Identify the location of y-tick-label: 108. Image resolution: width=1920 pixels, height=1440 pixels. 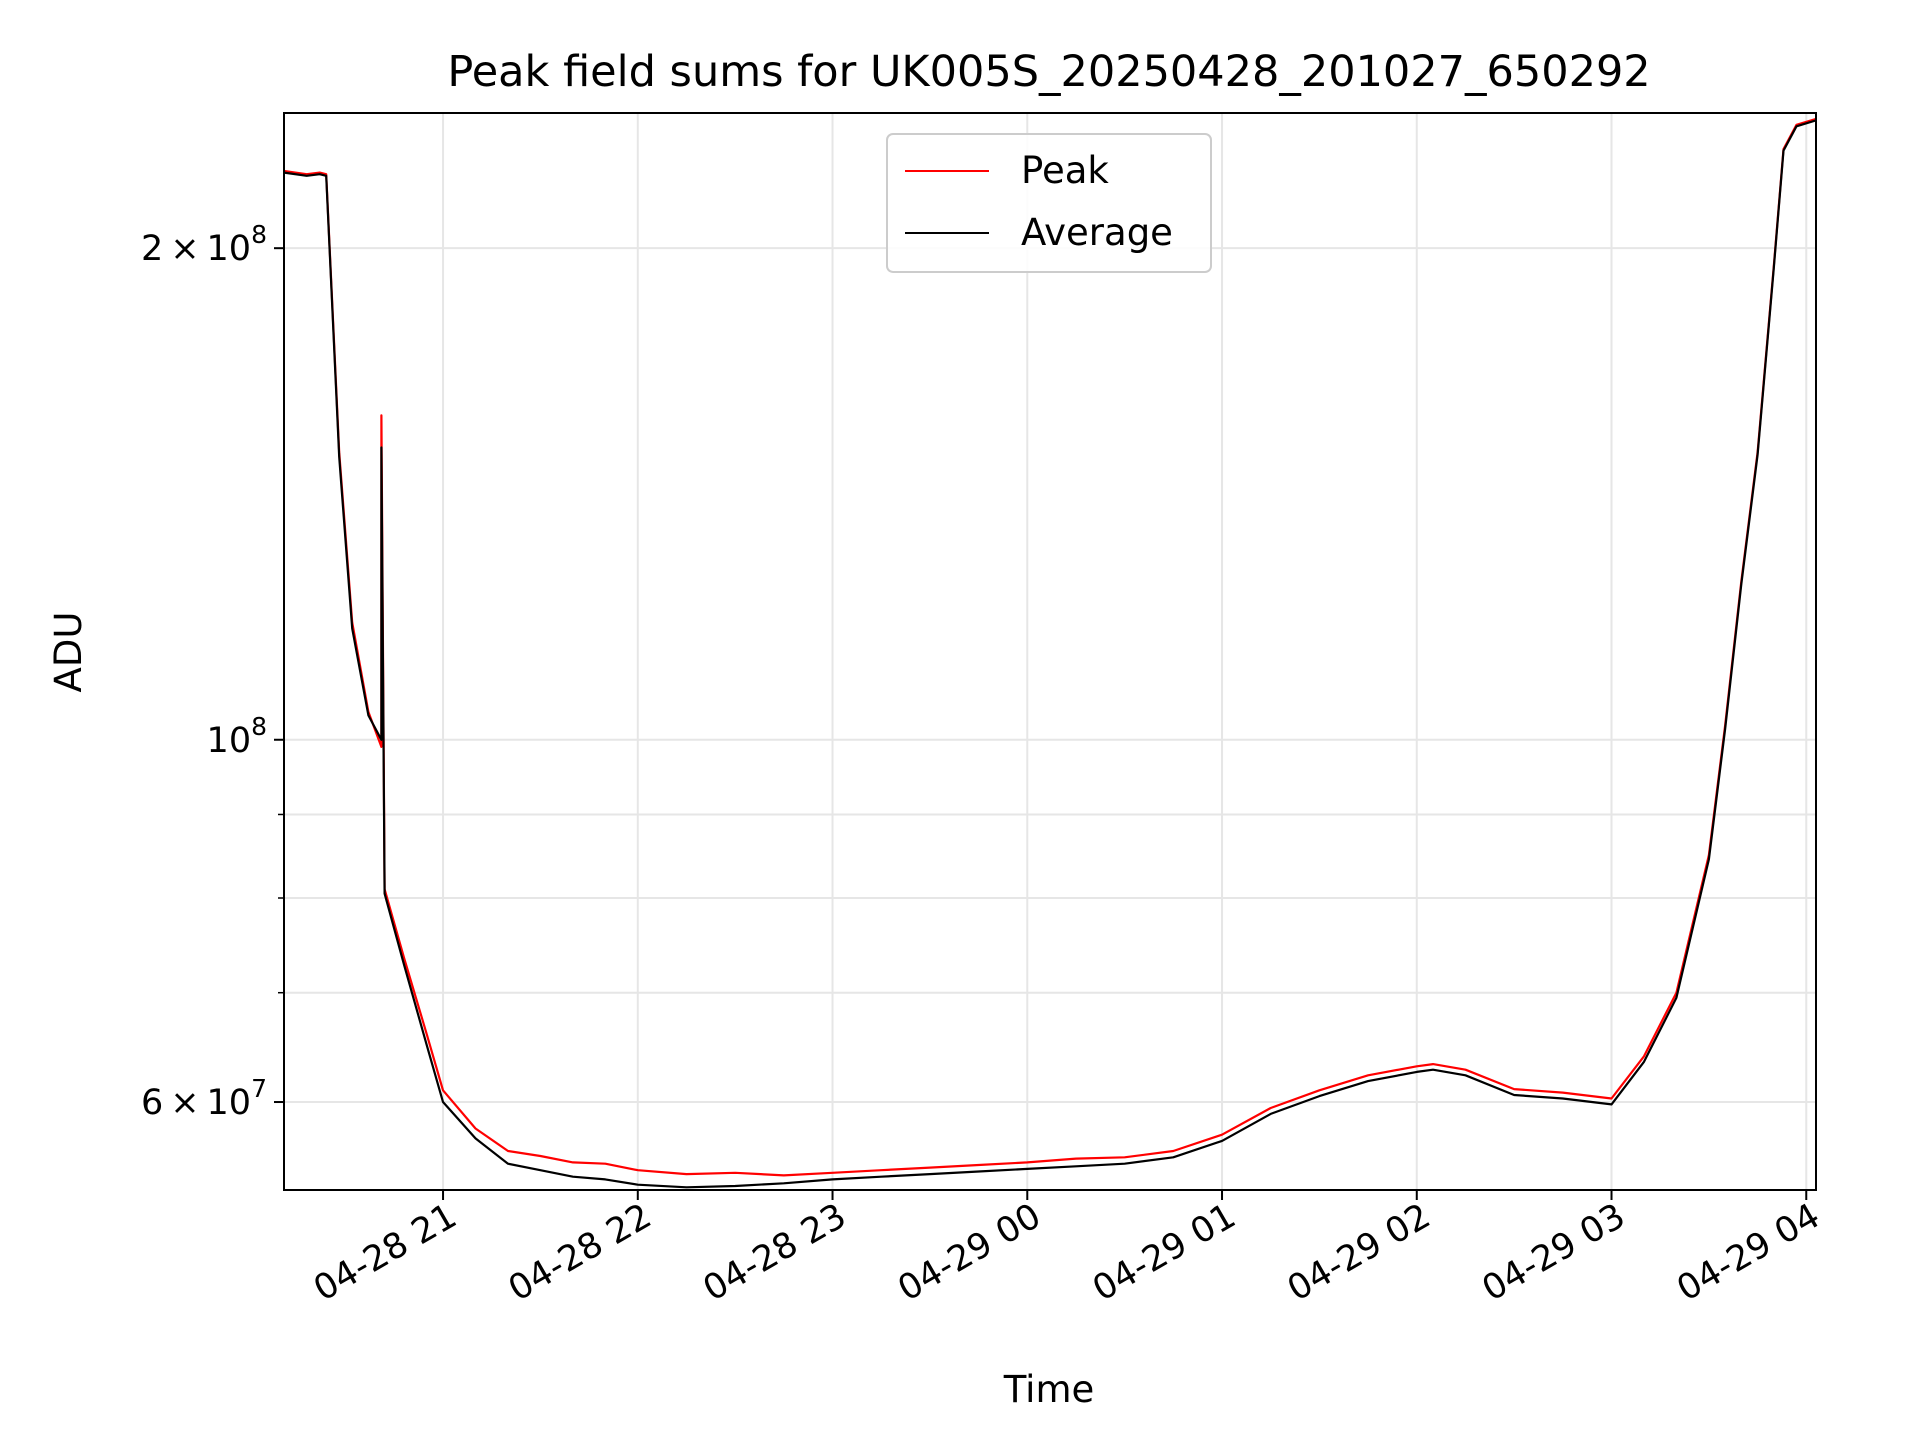
(237, 736).